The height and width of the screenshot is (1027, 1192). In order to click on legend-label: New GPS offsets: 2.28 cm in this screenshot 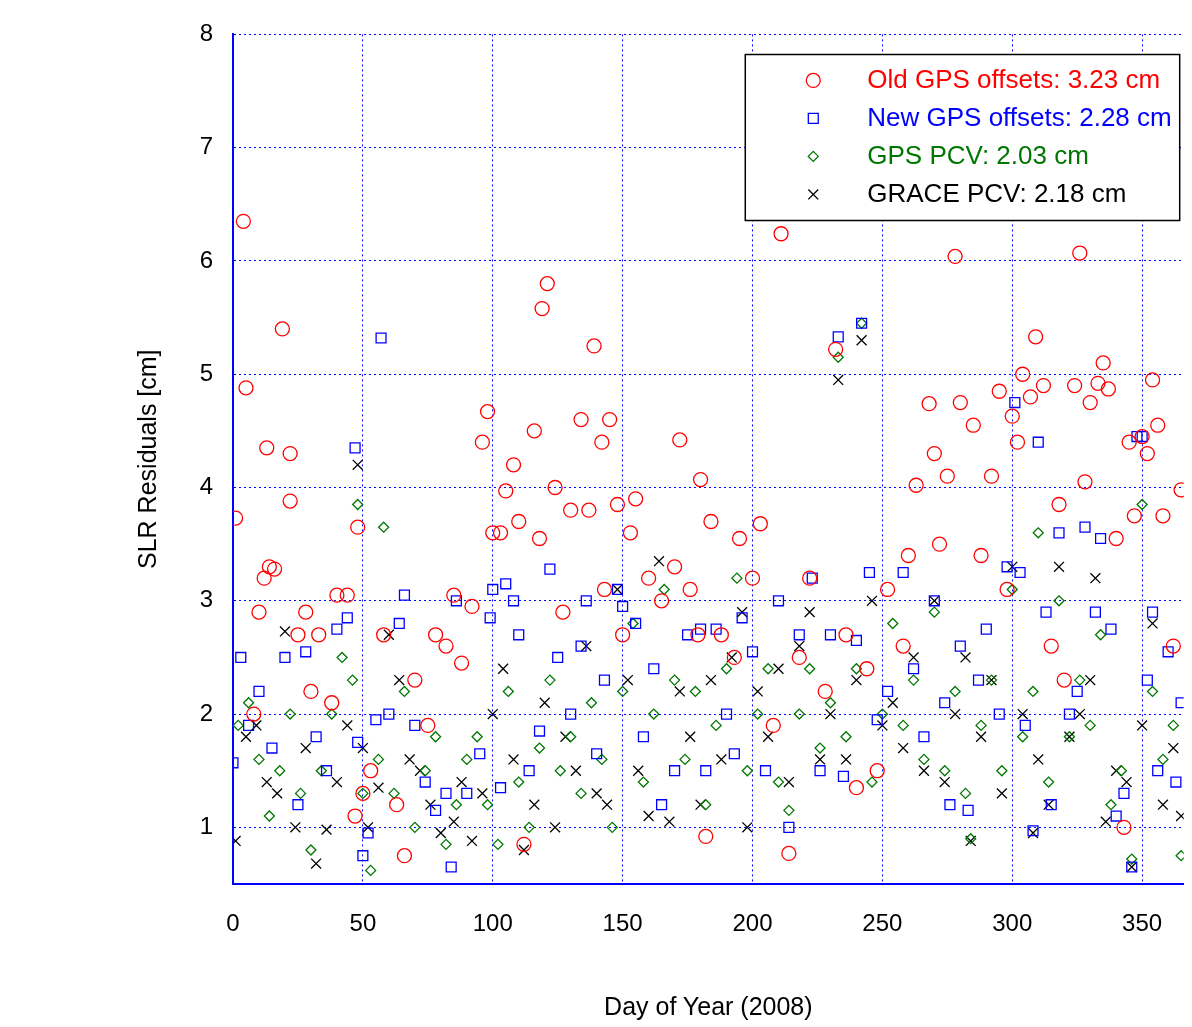, I will do `click(1019, 116)`.